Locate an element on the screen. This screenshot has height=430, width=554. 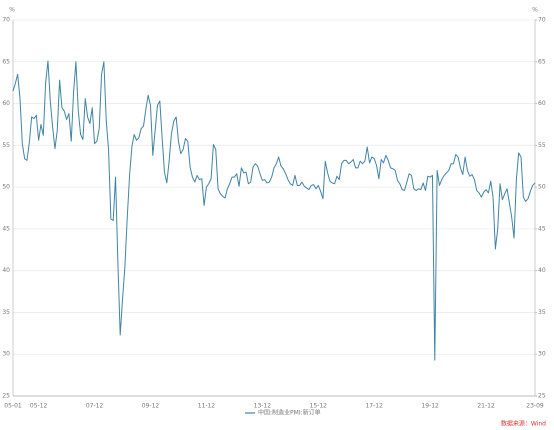
x-tick-label: 17-12 is located at coordinates (374, 406).